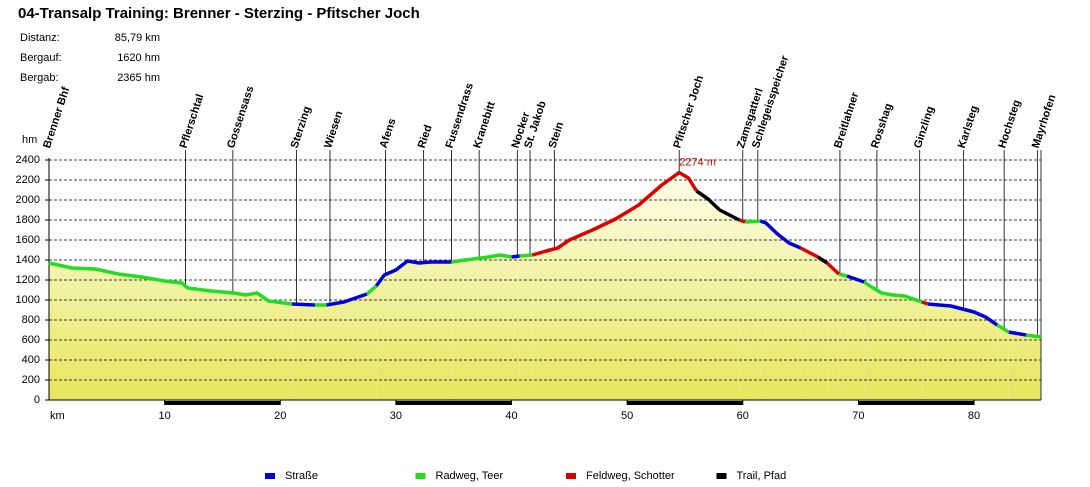 The width and height of the screenshot is (1090, 487). I want to click on waypoint-label: Pfitscher Joch, so click(688, 112).